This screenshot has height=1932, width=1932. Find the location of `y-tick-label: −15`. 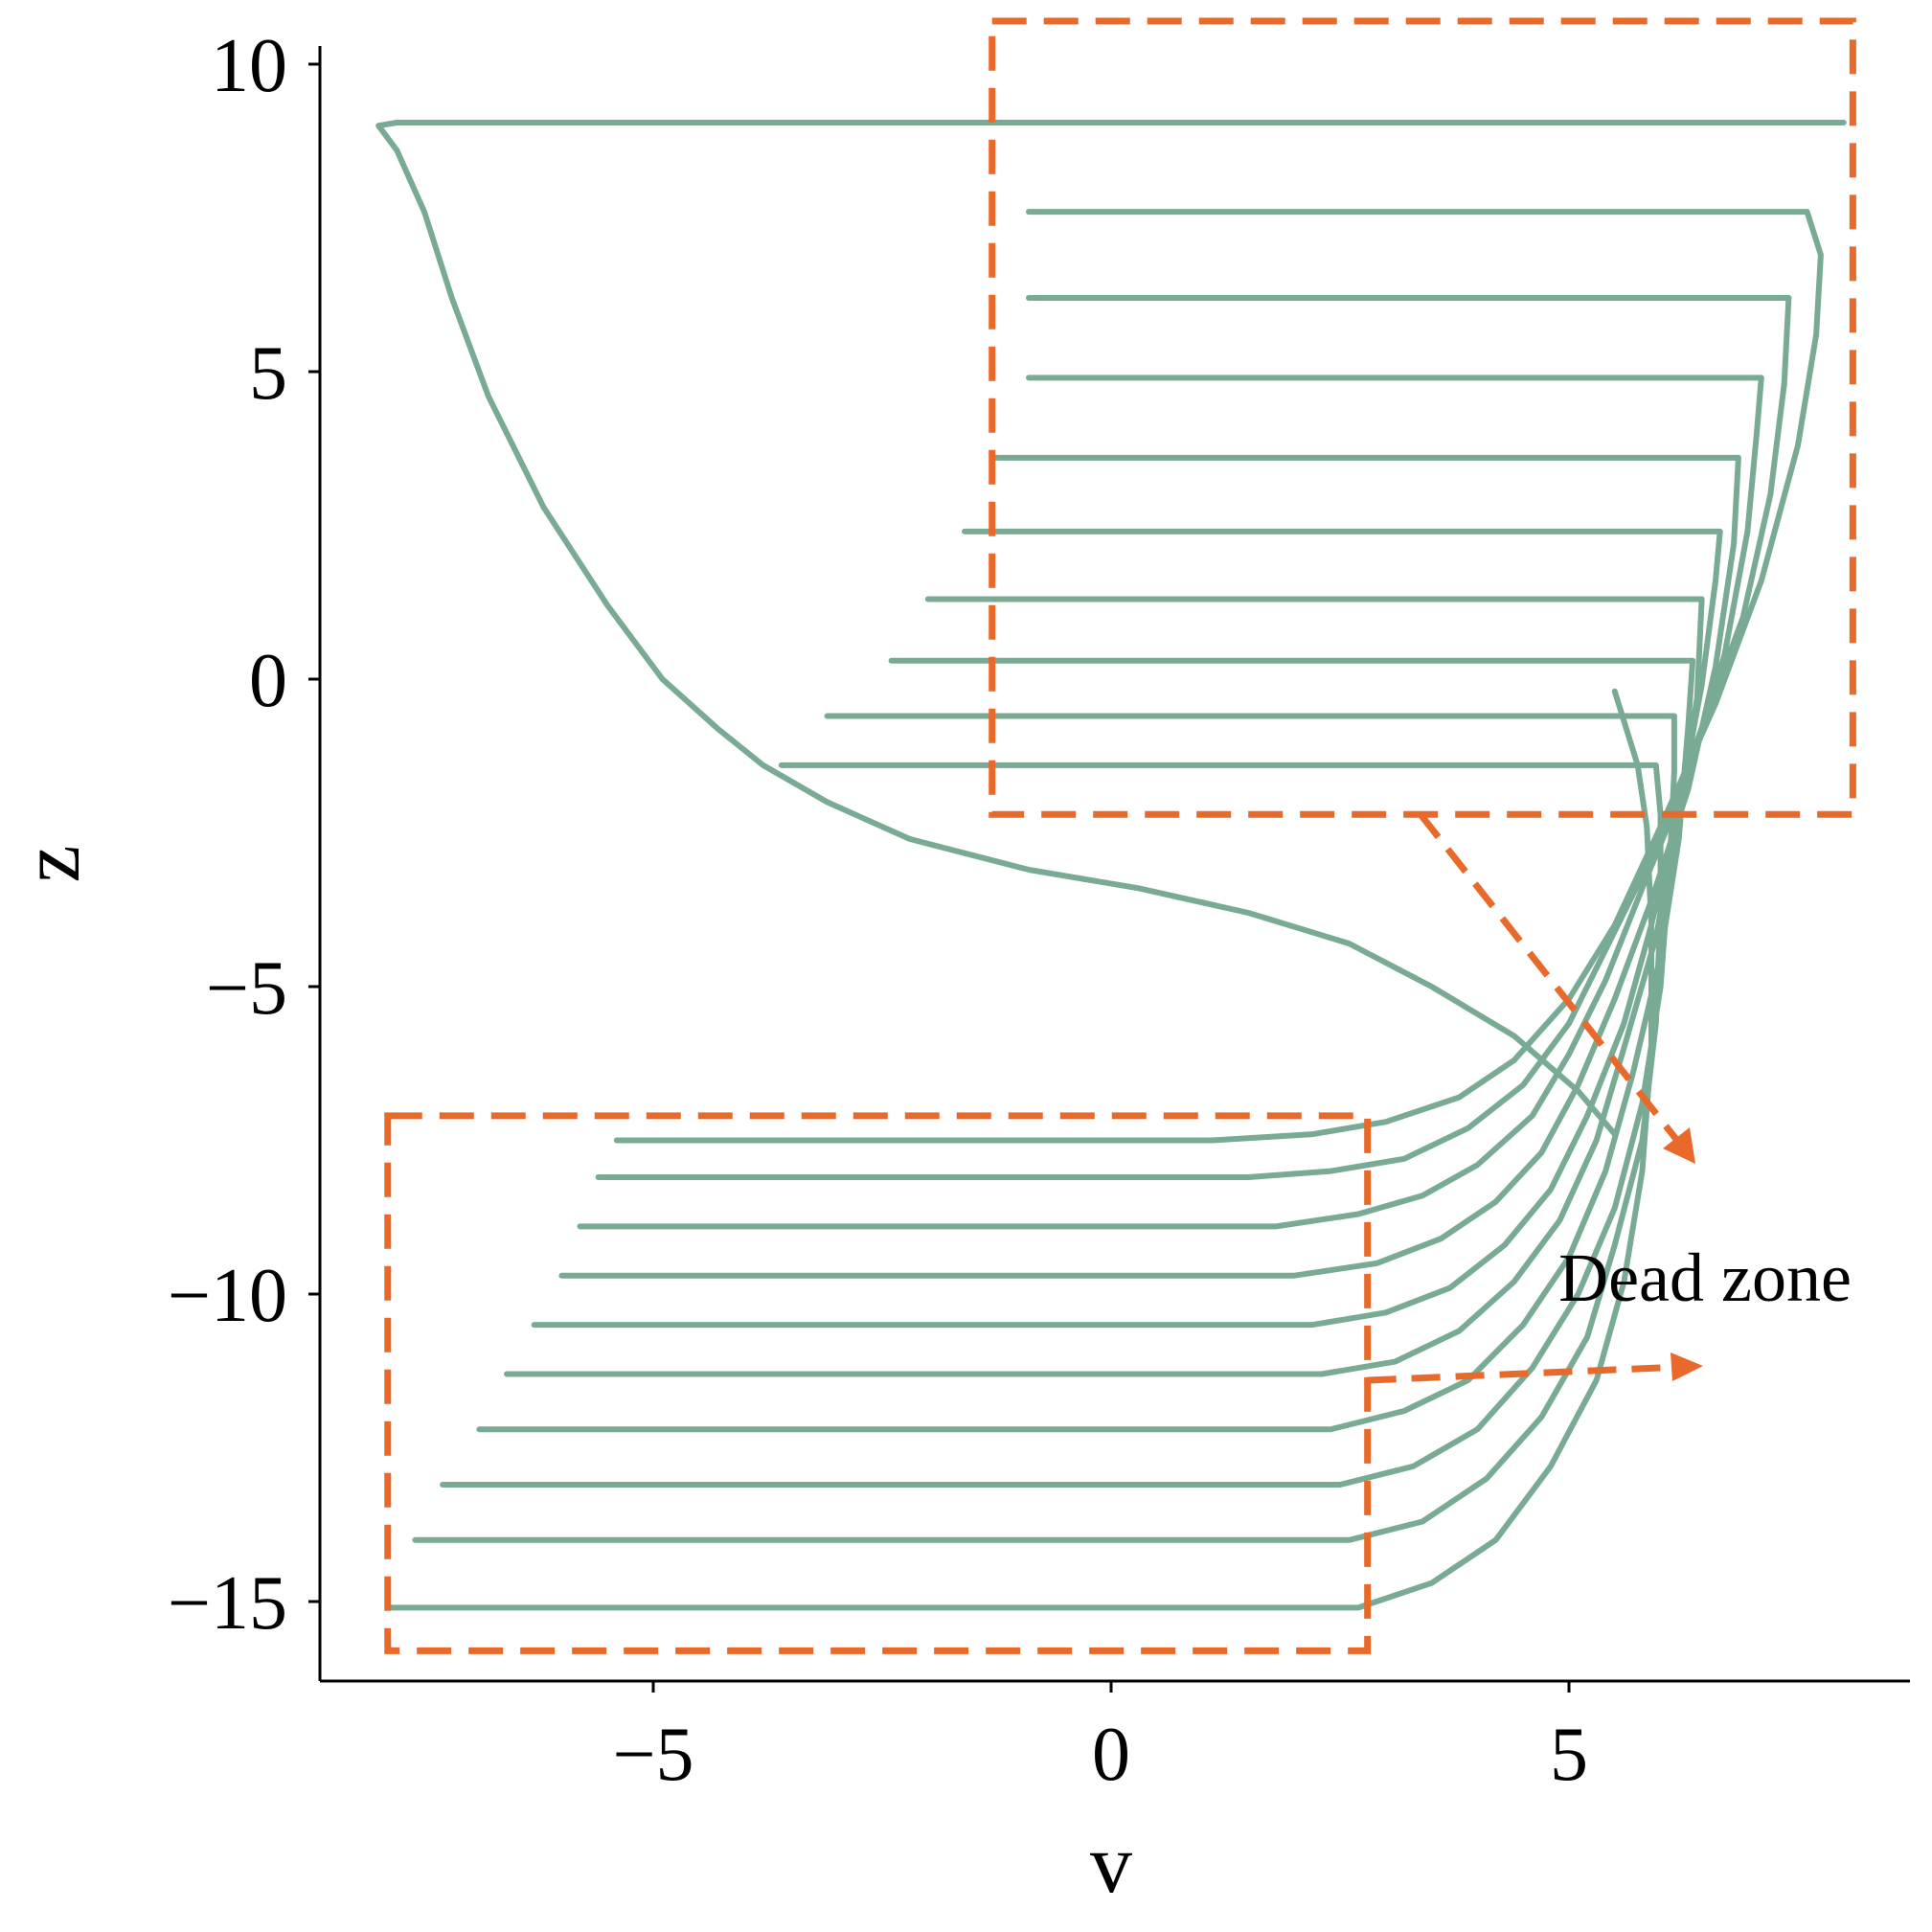

y-tick-label: −15 is located at coordinates (227, 1604).